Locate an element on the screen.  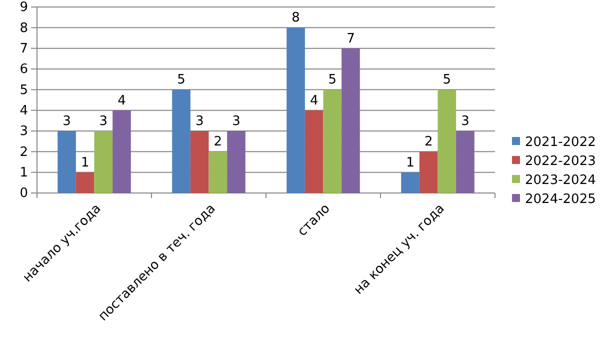
legend-label: 2021-2022 is located at coordinates (560, 142).